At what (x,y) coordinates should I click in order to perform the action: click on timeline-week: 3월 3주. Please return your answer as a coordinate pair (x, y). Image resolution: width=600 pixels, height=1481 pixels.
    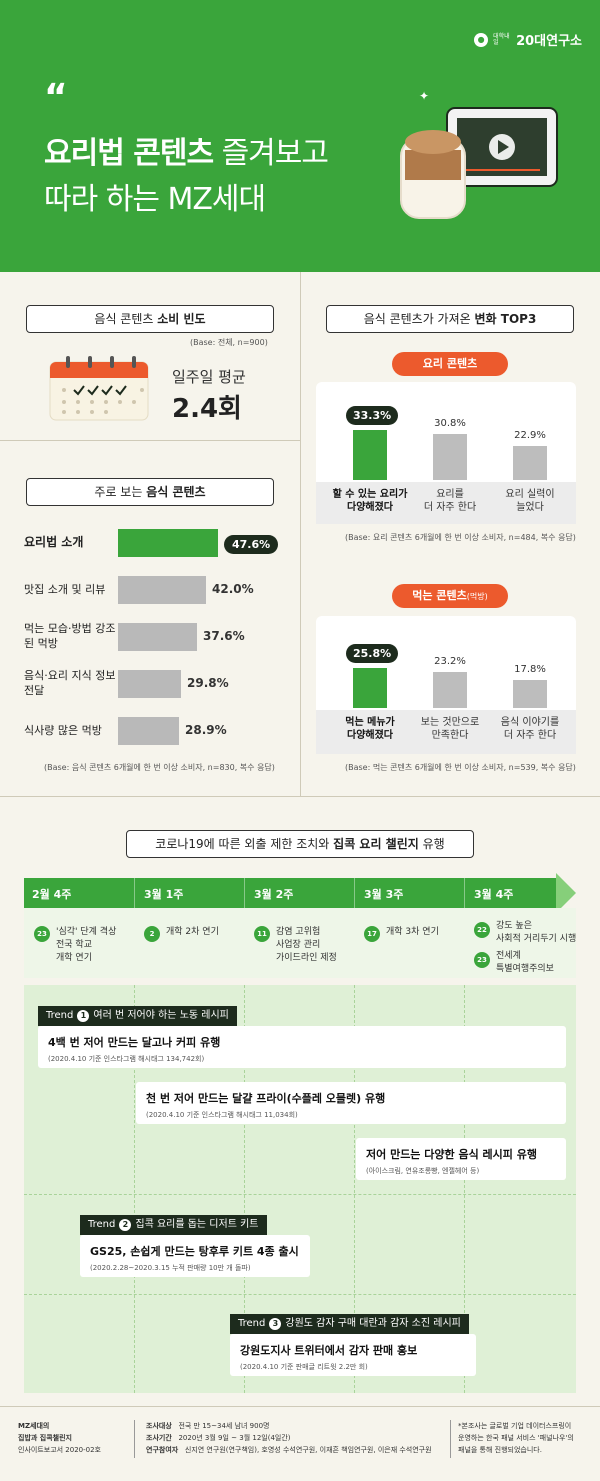
    Looking at the image, I should click on (384, 894).